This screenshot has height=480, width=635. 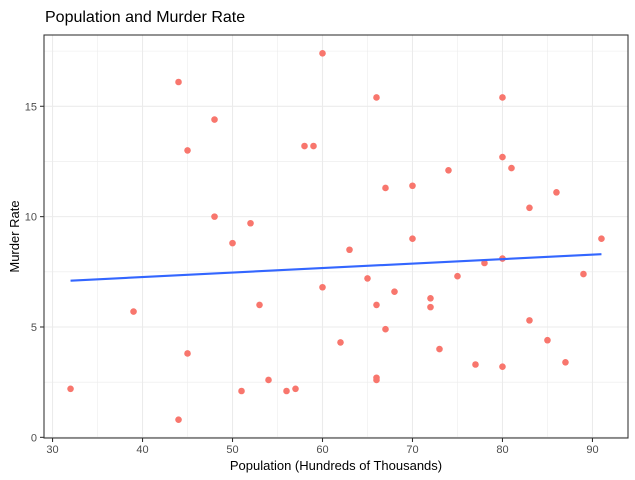 What do you see at coordinates (336, 465) in the screenshot?
I see `x-axis-title: Population (Hundreds of Thousands)` at bounding box center [336, 465].